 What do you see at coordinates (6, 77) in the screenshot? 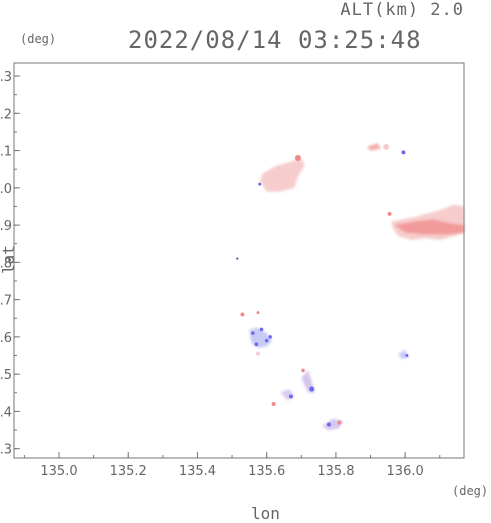
I see `y-tick-label: 35.3` at bounding box center [6, 77].